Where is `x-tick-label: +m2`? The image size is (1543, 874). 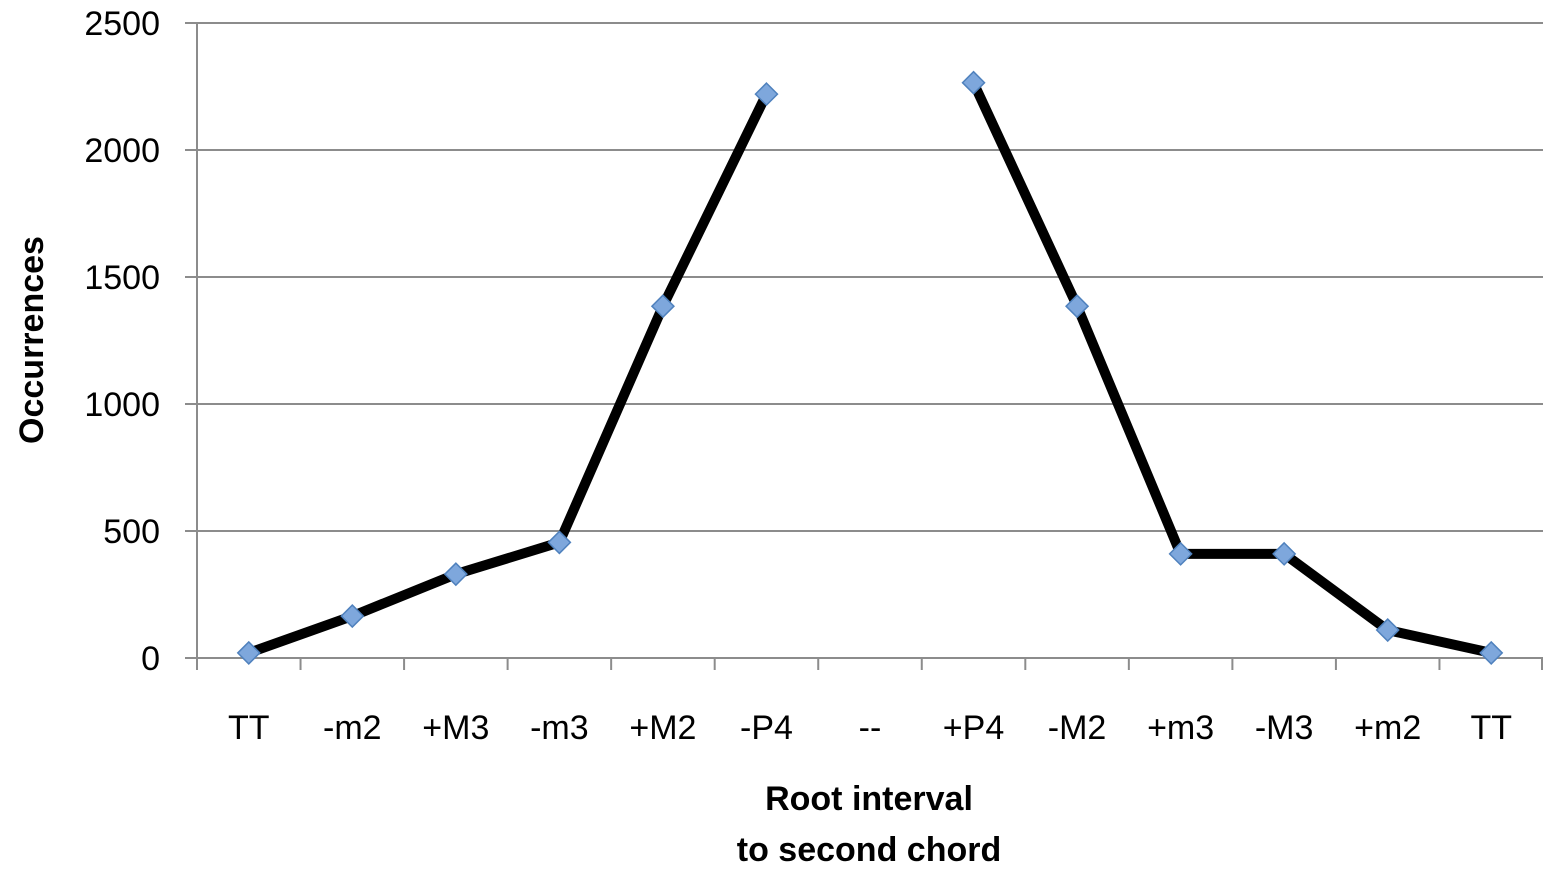
x-tick-label: +m2 is located at coordinates (1387, 728).